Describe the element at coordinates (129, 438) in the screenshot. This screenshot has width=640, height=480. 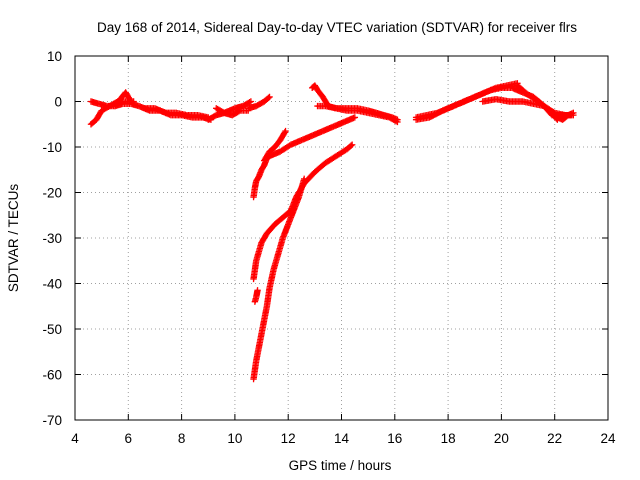
I see `x-tick-label: 6` at that location.